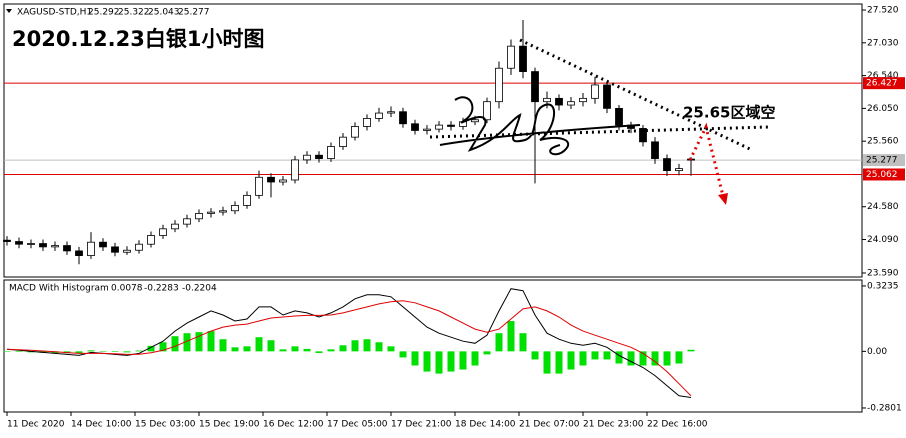 The image size is (906, 438). Describe the element at coordinates (707, 161) in the screenshot. I see `forecast-arrow` at that location.